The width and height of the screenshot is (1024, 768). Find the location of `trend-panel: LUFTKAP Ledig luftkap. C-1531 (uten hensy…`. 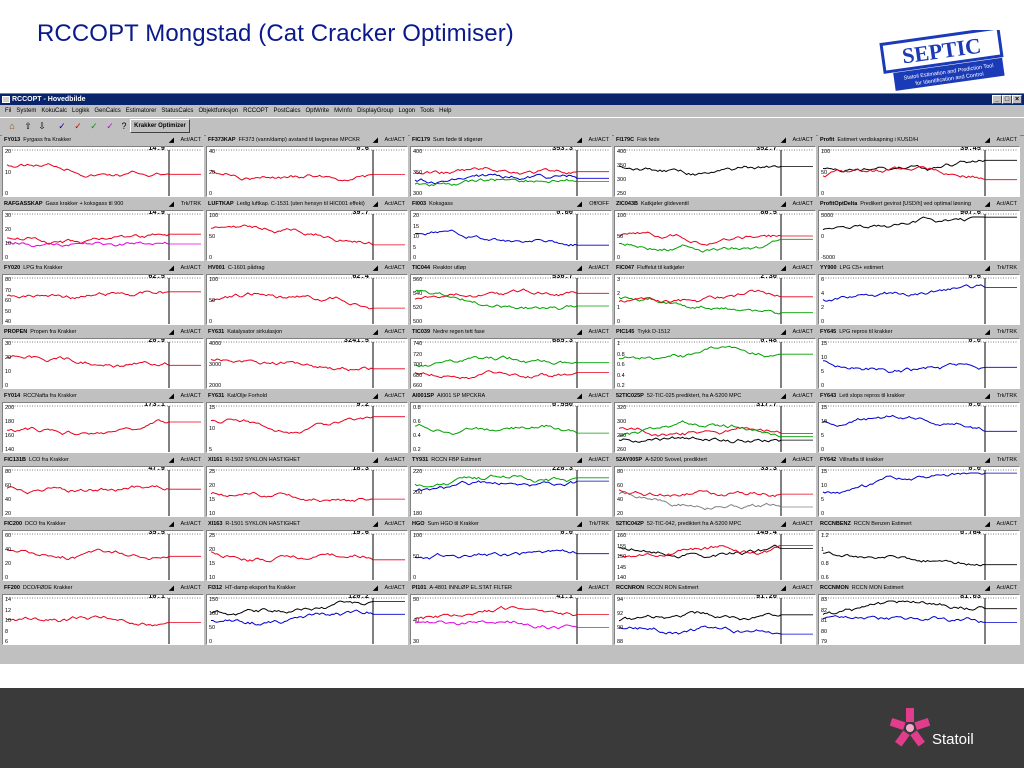

trend-panel: LUFTKAP Ledig luftkap. C-1531 (uten hensy… is located at coordinates (307, 230).